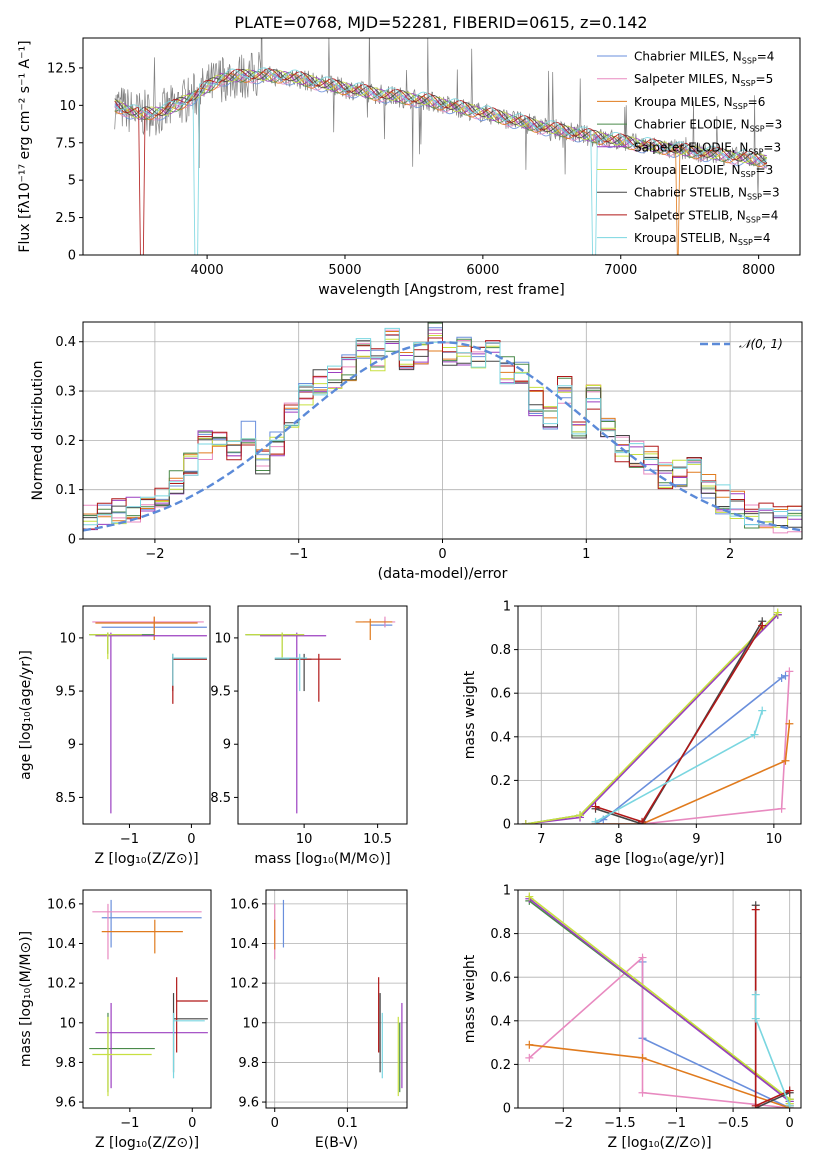 The image size is (819, 1170). What do you see at coordinates (38, 431) in the screenshot?
I see `y-axis-label: Normed distribution` at bounding box center [38, 431].